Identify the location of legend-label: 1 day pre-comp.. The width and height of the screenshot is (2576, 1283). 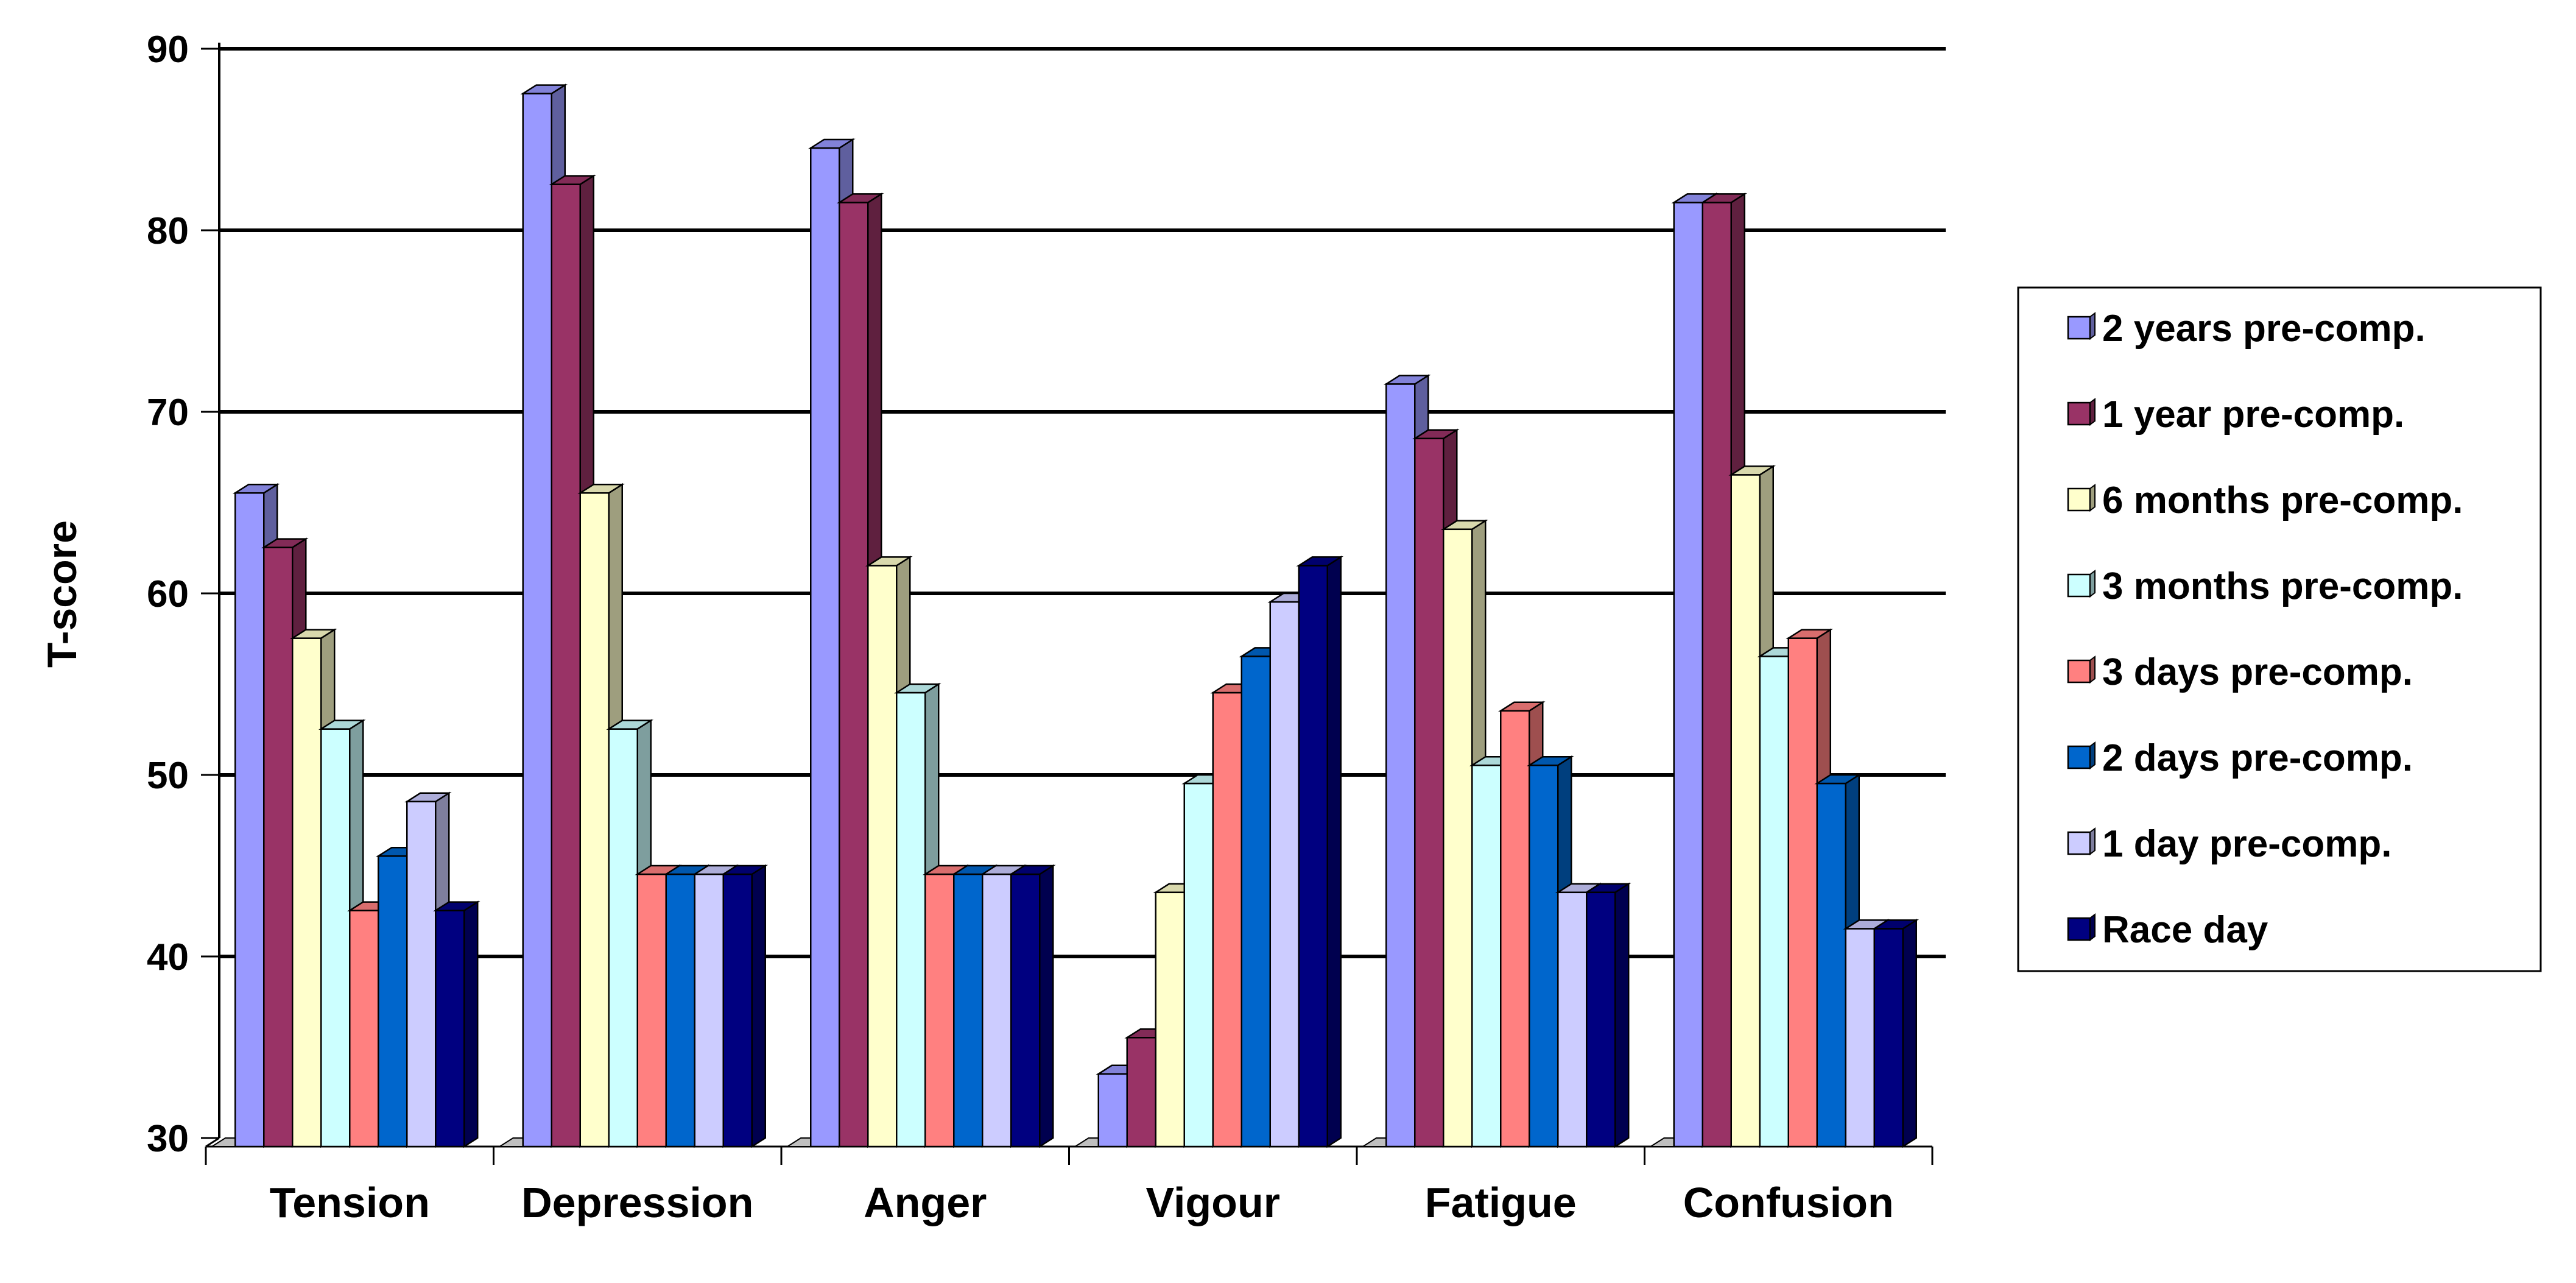
(2246, 844).